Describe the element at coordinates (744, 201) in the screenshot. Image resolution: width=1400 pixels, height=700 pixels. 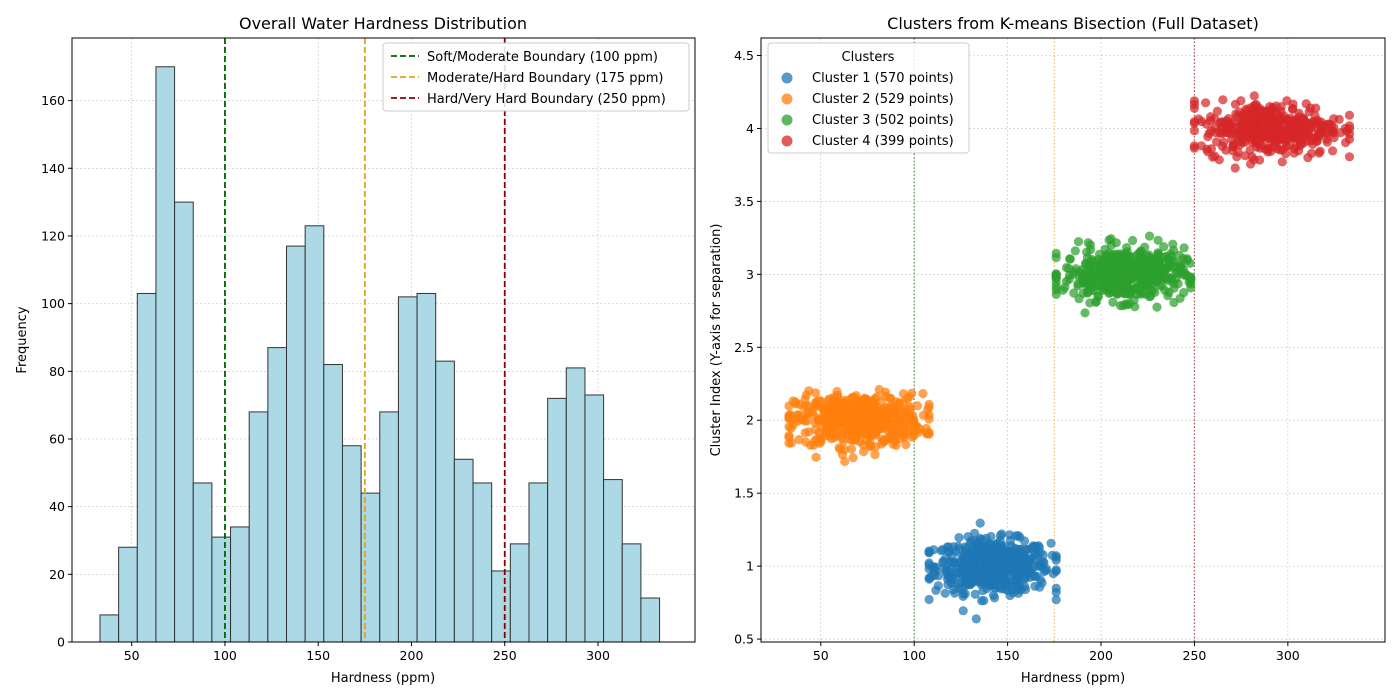
I see `y-tick-label: 3.5` at that location.